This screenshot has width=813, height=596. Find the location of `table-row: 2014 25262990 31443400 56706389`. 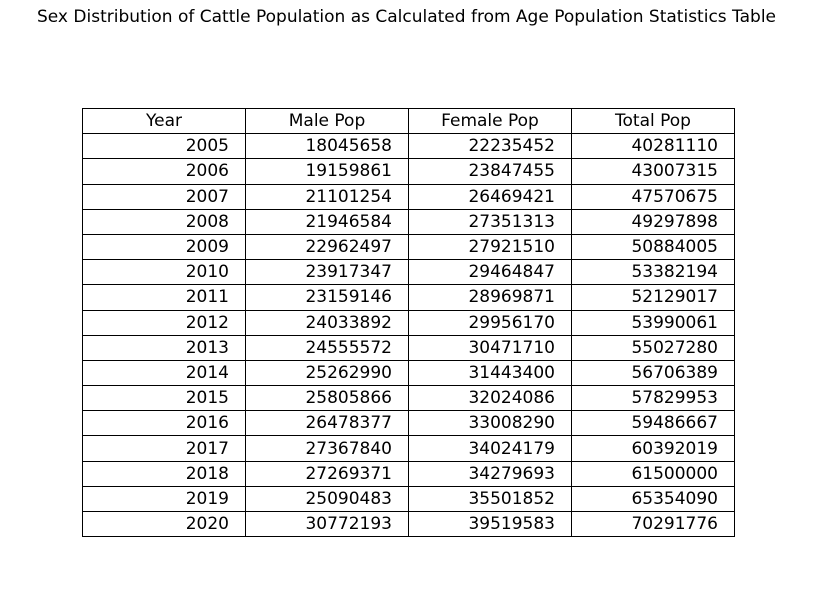

table-row: 2014 25262990 31443400 56706389 is located at coordinates (408, 373).